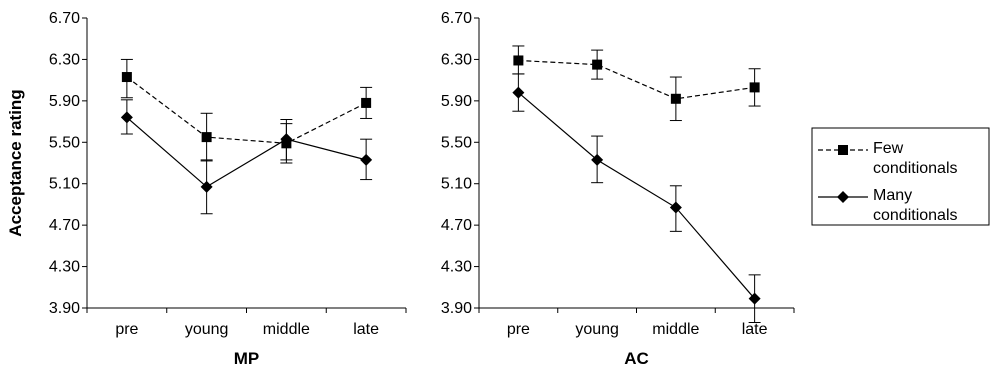  I want to click on legend: Few conditionals Many conditionals, so click(900, 176).